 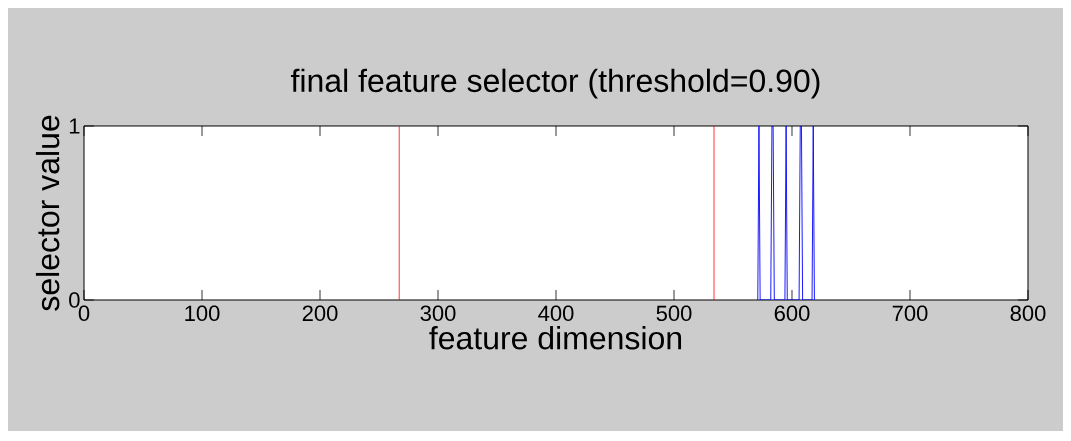 What do you see at coordinates (555, 83) in the screenshot?
I see `chart-title: final feature selector (threshold=0.90)` at bounding box center [555, 83].